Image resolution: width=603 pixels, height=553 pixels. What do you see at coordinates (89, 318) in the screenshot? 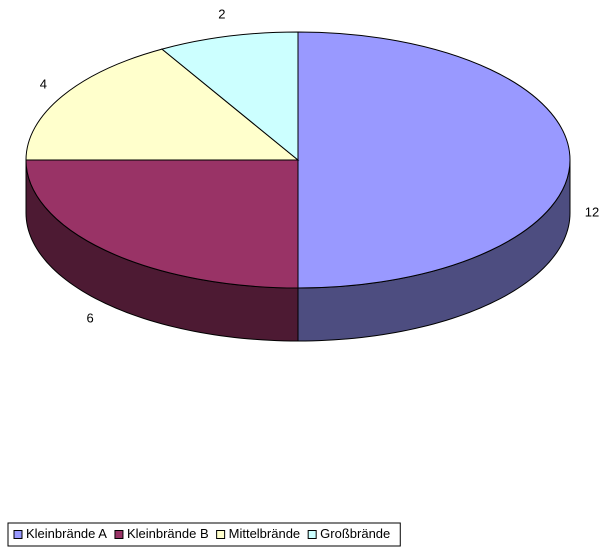
I see `data-label: 6` at bounding box center [89, 318].